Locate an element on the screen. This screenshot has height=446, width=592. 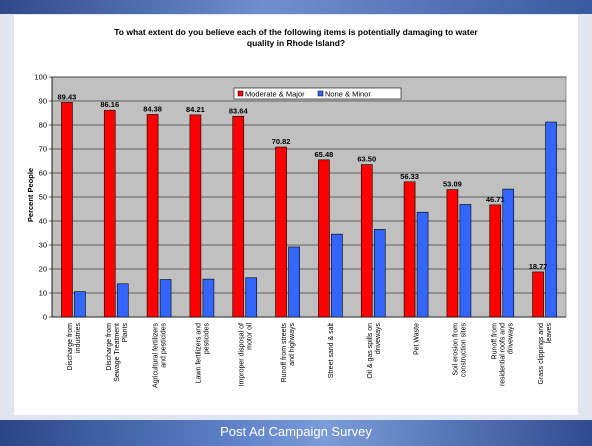
category-label-line: leaves is located at coordinates (549, 333).